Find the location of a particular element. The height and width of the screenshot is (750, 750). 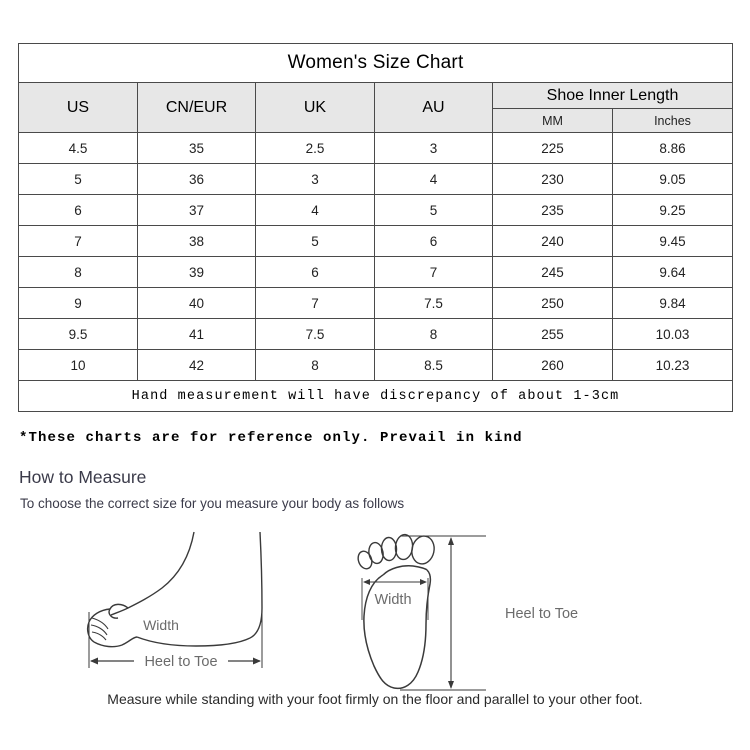

table-row: 9.5 41 7.5 8 255 10.03 is located at coordinates (376, 334).